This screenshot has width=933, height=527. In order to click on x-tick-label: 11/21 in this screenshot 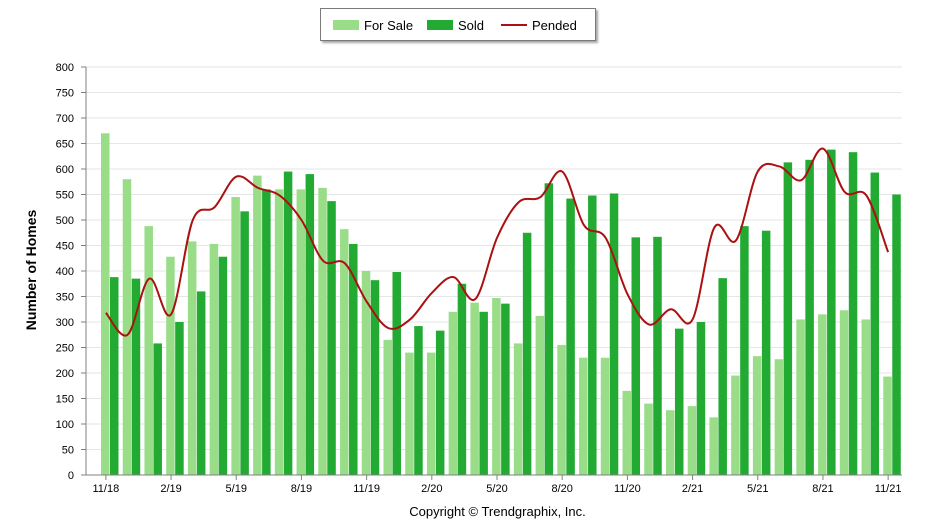, I will do `click(888, 489)`.